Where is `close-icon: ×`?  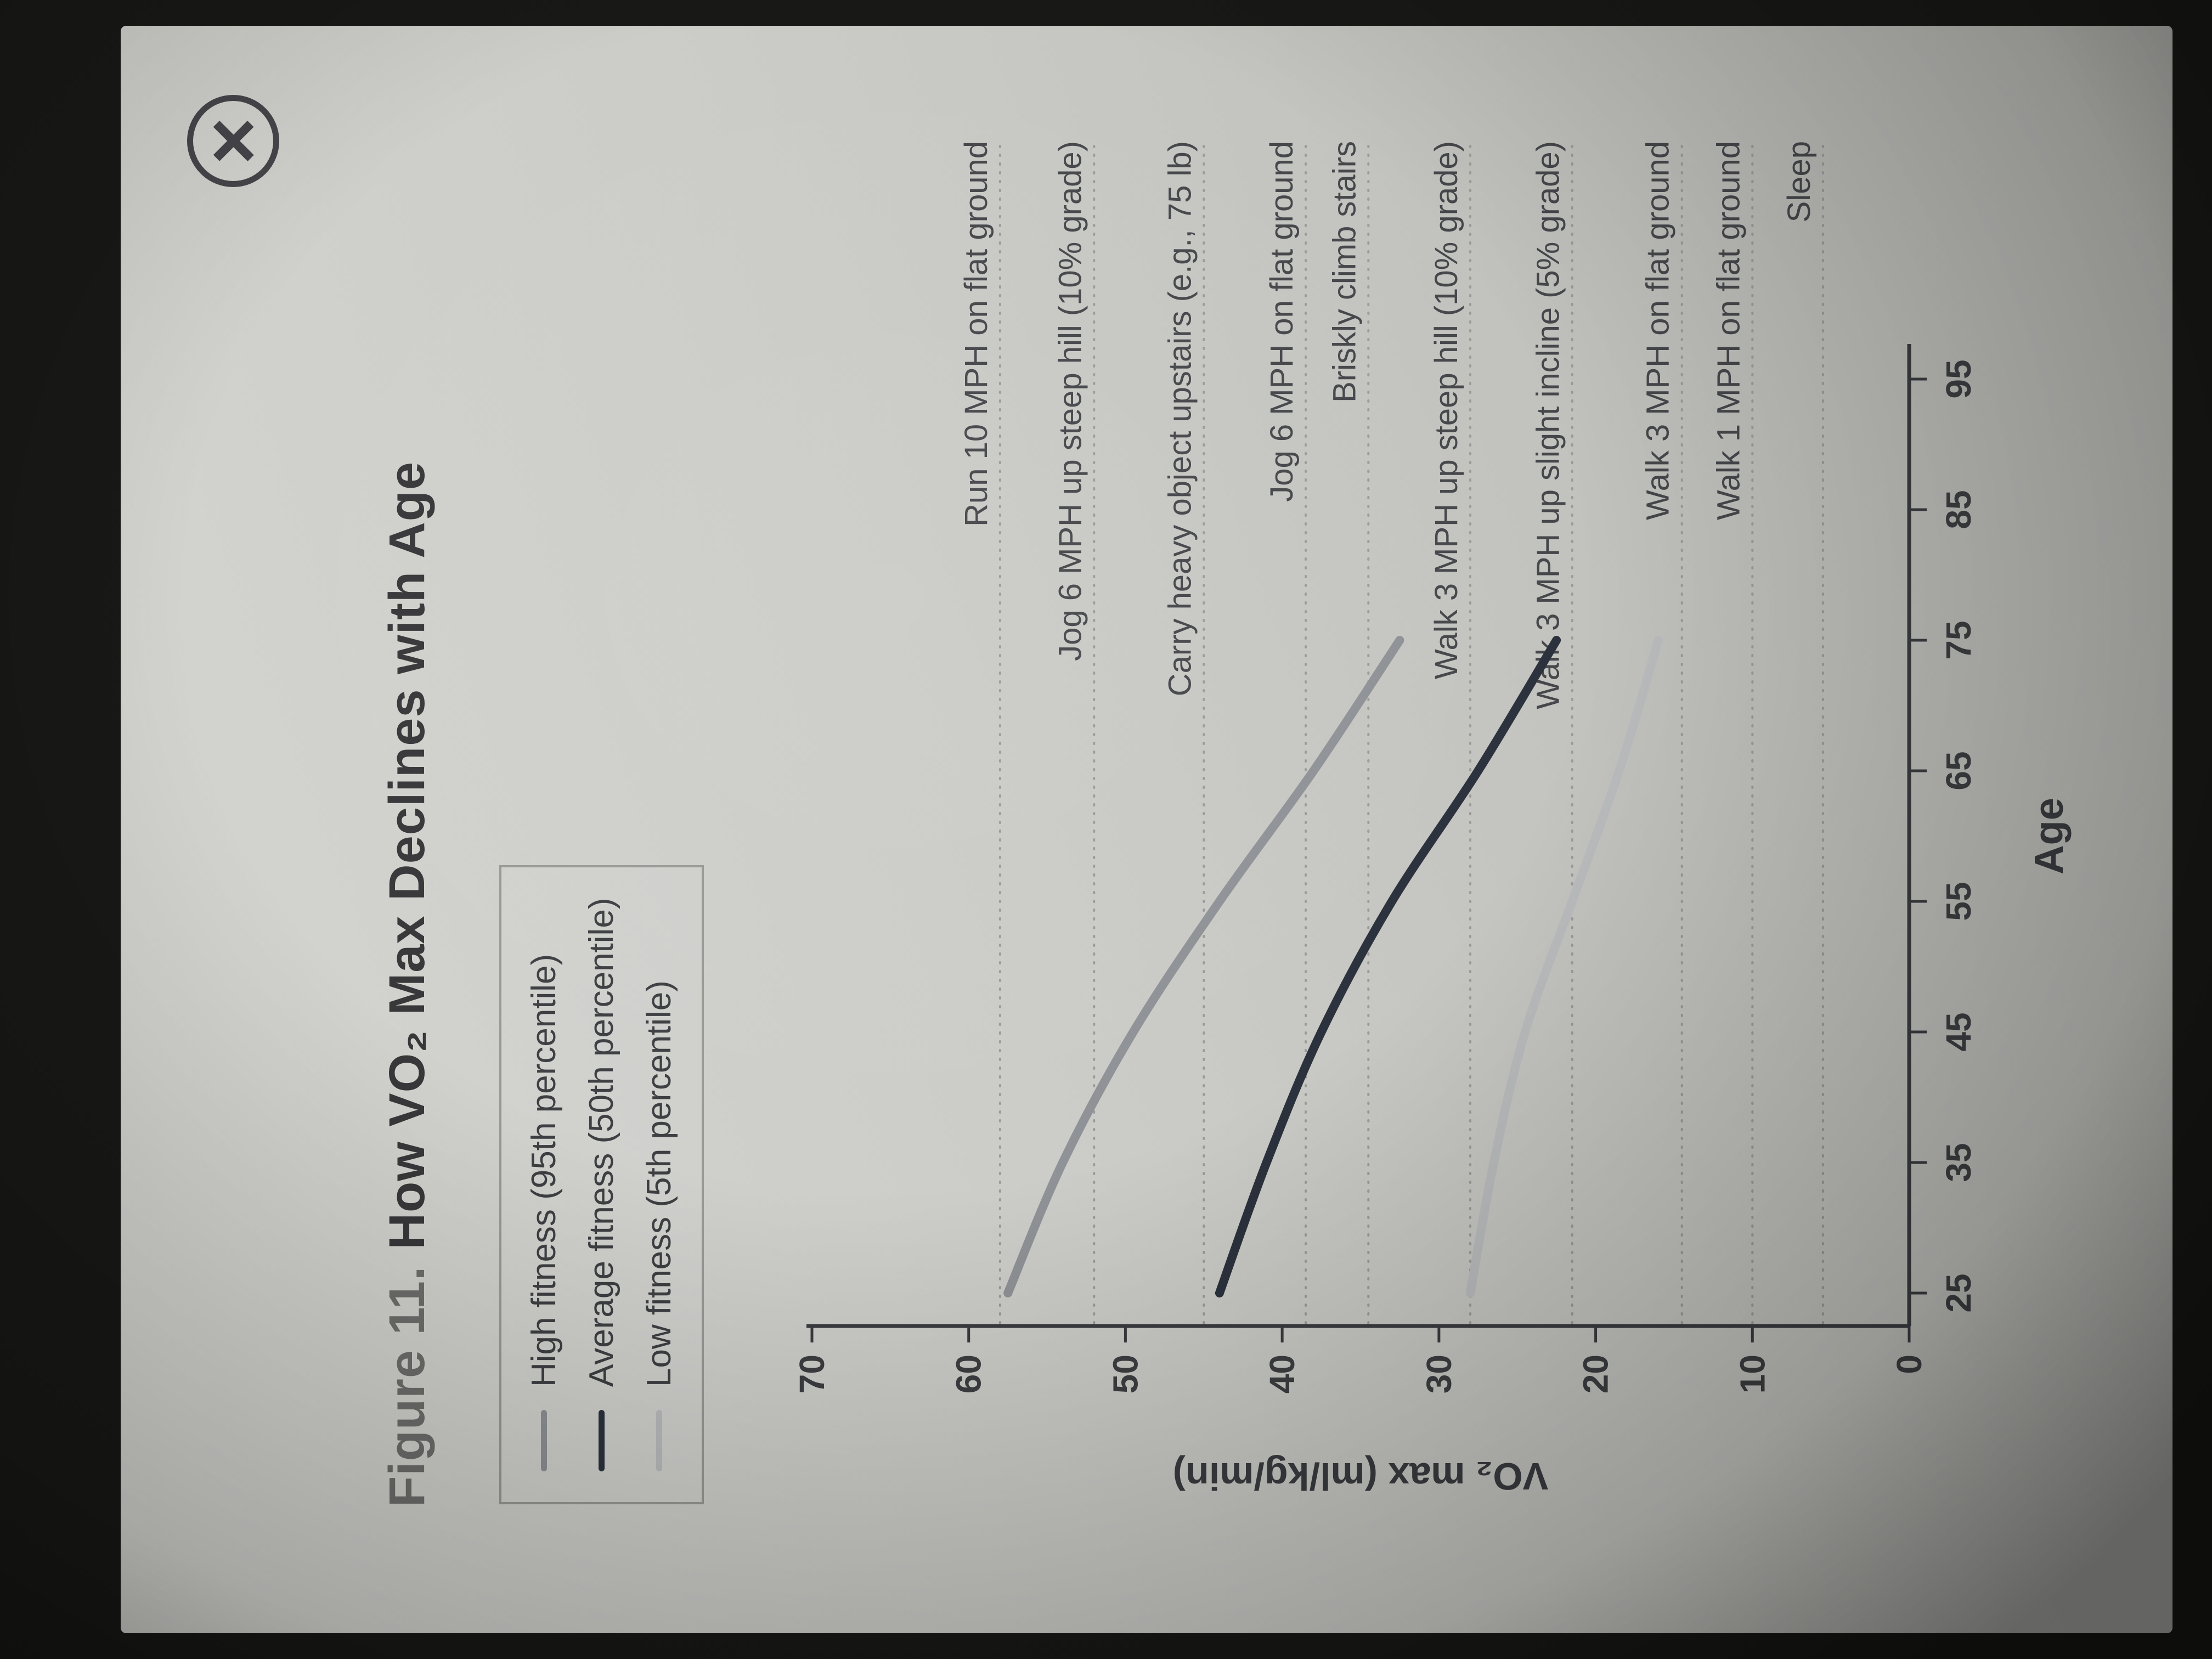 close-icon: × is located at coordinates (233, 141).